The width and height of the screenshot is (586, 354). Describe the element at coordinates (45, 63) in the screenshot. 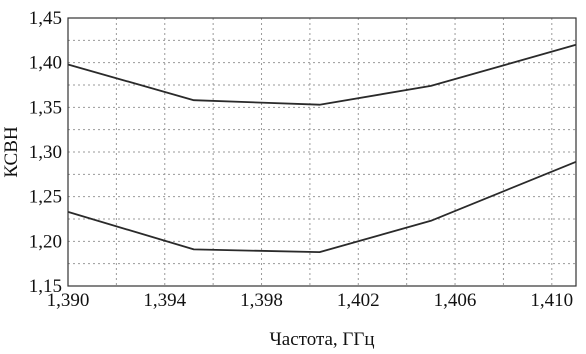

I see `y-tick-label: 1,40` at that location.